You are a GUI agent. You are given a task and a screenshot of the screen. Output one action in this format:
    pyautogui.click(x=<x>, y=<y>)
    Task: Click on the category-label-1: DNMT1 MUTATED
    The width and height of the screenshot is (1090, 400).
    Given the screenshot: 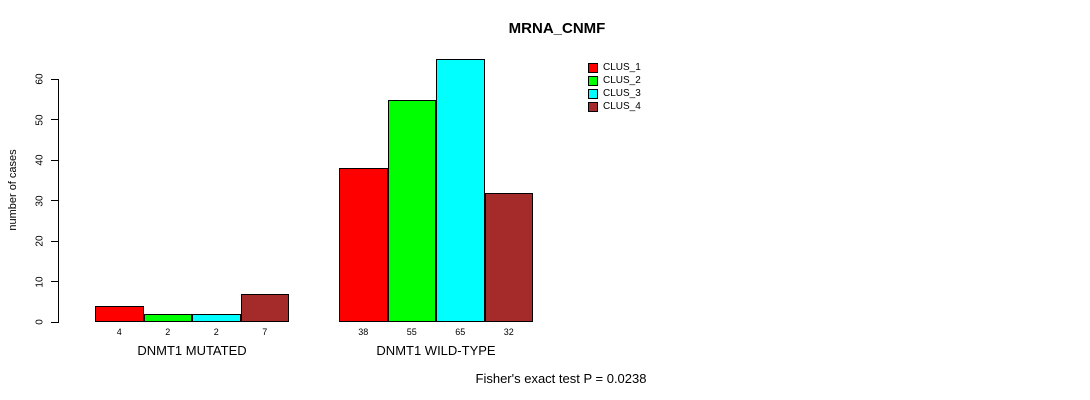 What is the action you would take?
    pyautogui.click(x=192, y=350)
    